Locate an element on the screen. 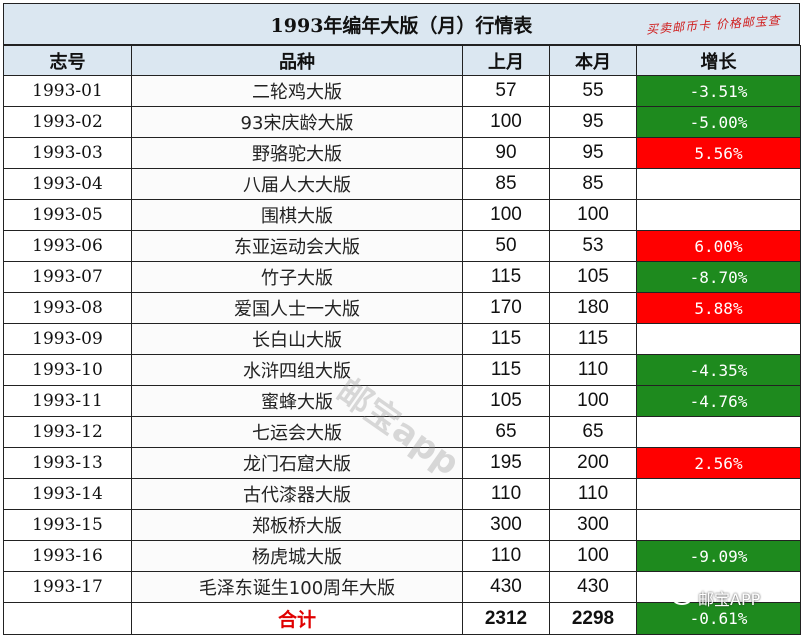 This screenshot has height=635, width=805. row-last-month: 105 is located at coordinates (506, 401).